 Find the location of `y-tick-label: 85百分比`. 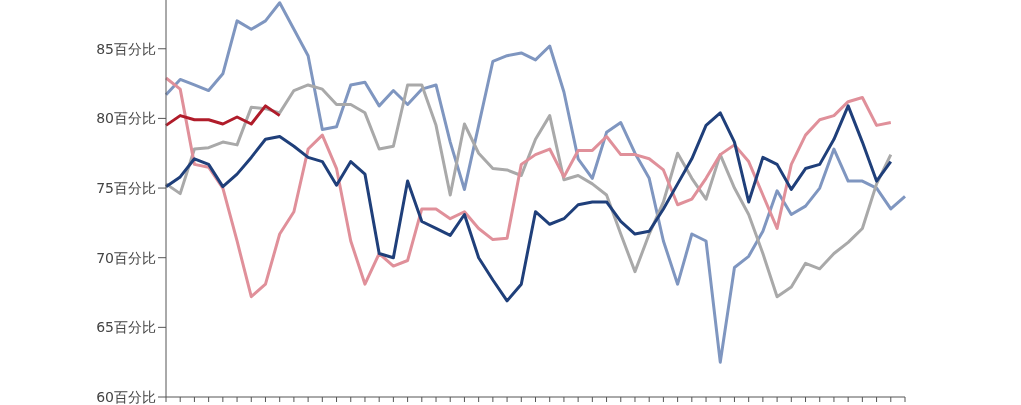

y-tick-label: 85百分比 is located at coordinates (126, 48).